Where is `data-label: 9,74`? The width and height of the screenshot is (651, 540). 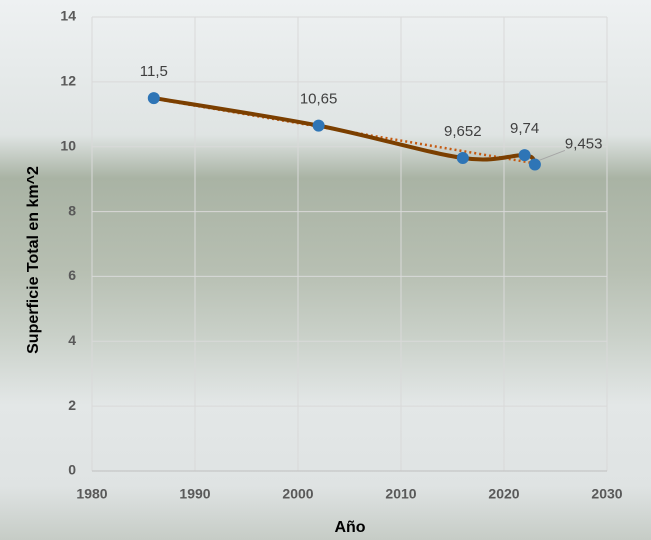 data-label: 9,74 is located at coordinates (524, 128).